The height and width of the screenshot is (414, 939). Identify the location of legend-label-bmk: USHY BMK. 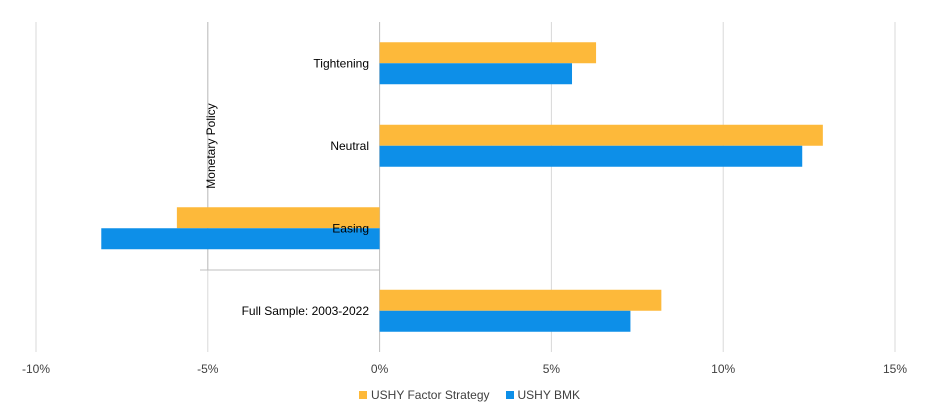
(548, 395).